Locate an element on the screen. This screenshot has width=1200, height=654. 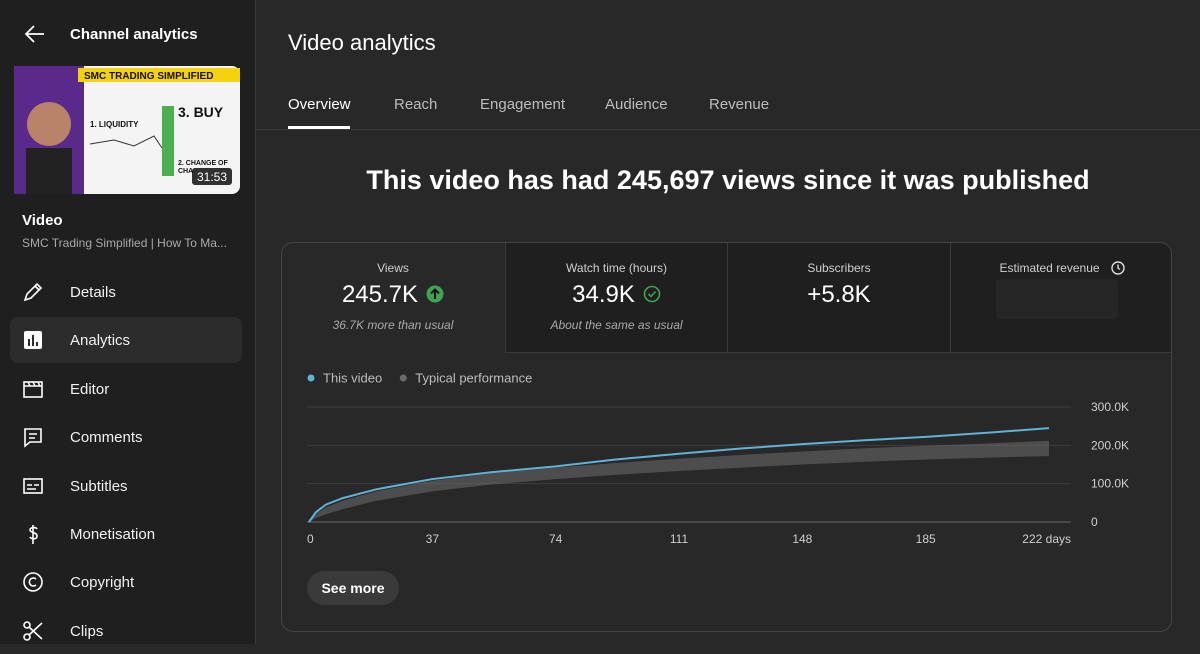
nav-item: Subtitles is located at coordinates (126, 486).